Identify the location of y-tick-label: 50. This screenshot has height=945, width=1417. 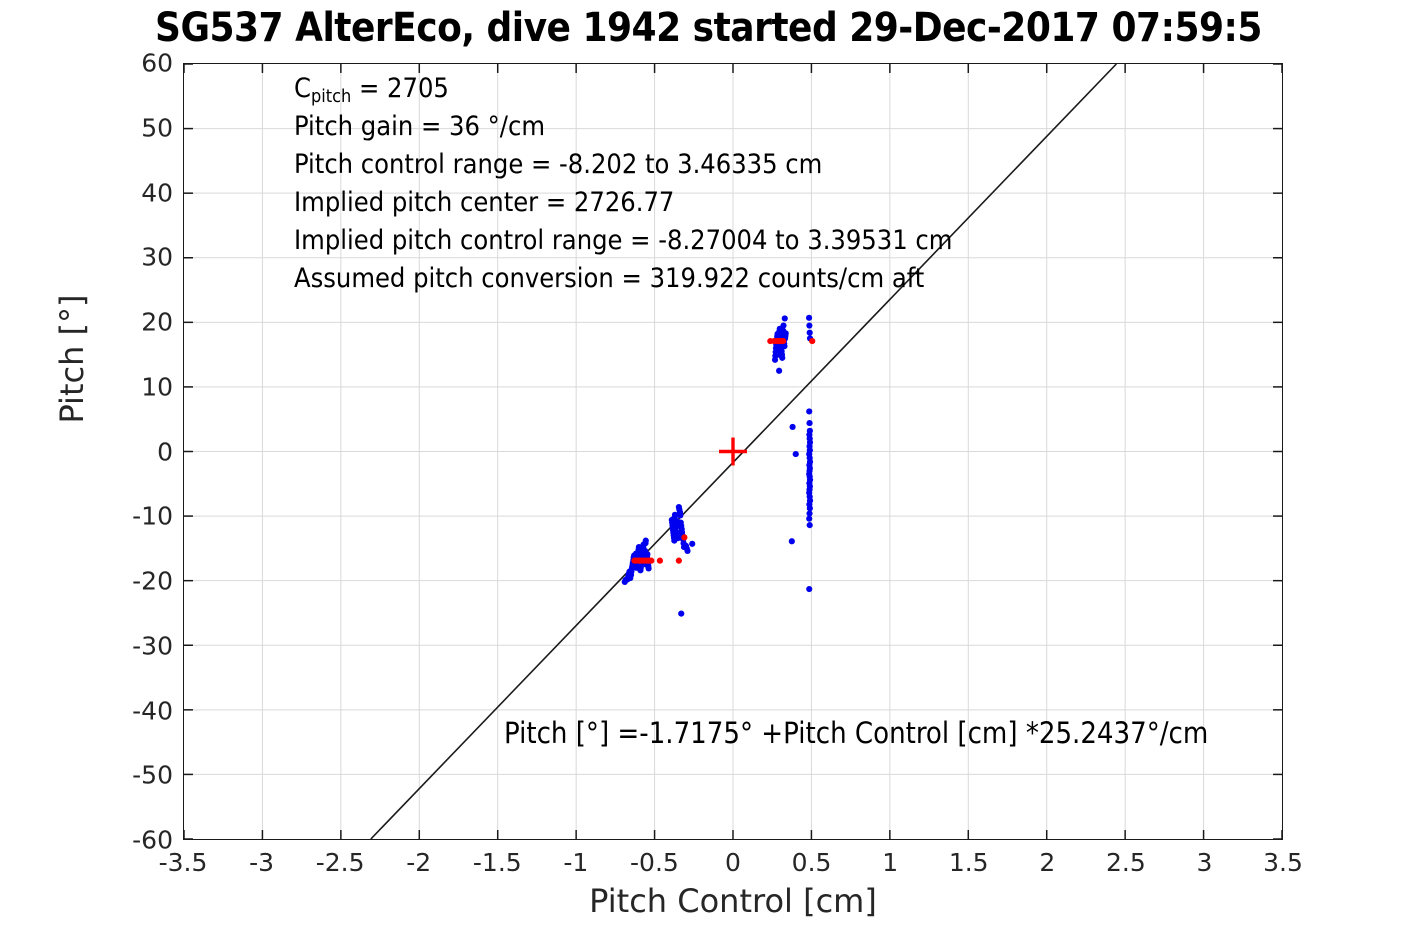
(157, 128).